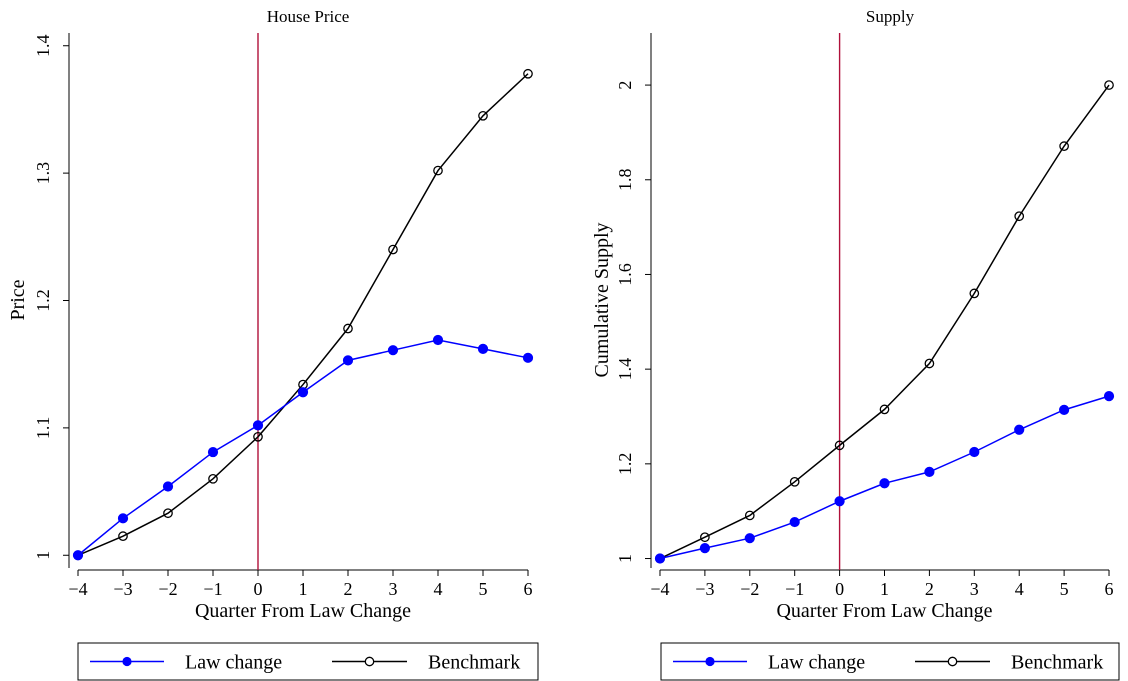 Image resolution: width=1128 pixels, height=681 pixels. I want to click on y-axis-label: Cumulative Supply, so click(602, 300).